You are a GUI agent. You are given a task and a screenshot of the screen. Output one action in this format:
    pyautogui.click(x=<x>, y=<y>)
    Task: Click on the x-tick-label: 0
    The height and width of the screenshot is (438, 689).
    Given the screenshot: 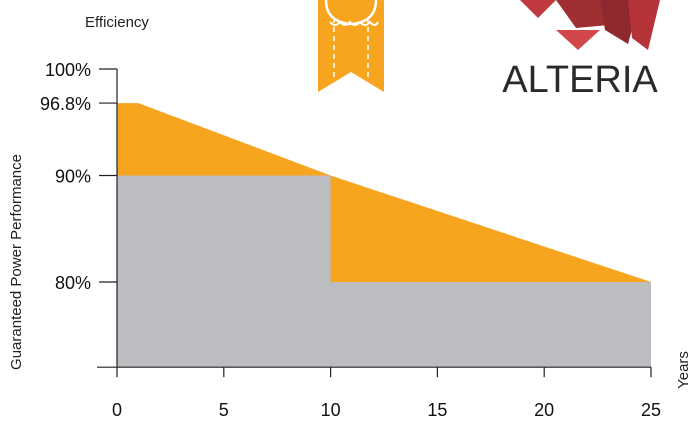 What is the action you would take?
    pyautogui.click(x=117, y=410)
    